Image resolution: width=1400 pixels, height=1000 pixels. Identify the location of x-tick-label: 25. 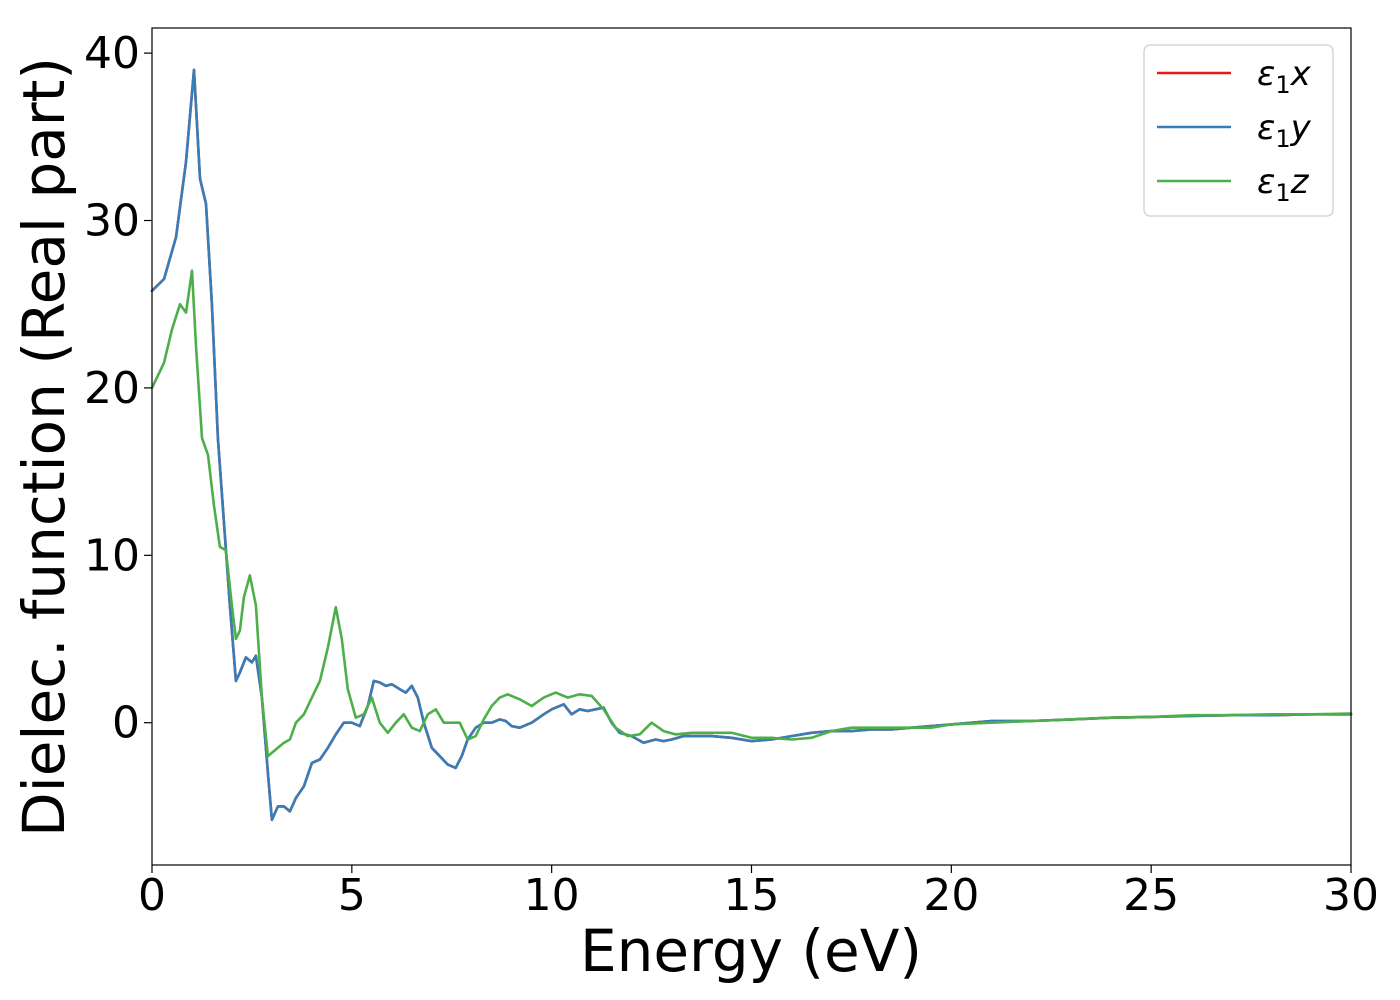
(1151, 895).